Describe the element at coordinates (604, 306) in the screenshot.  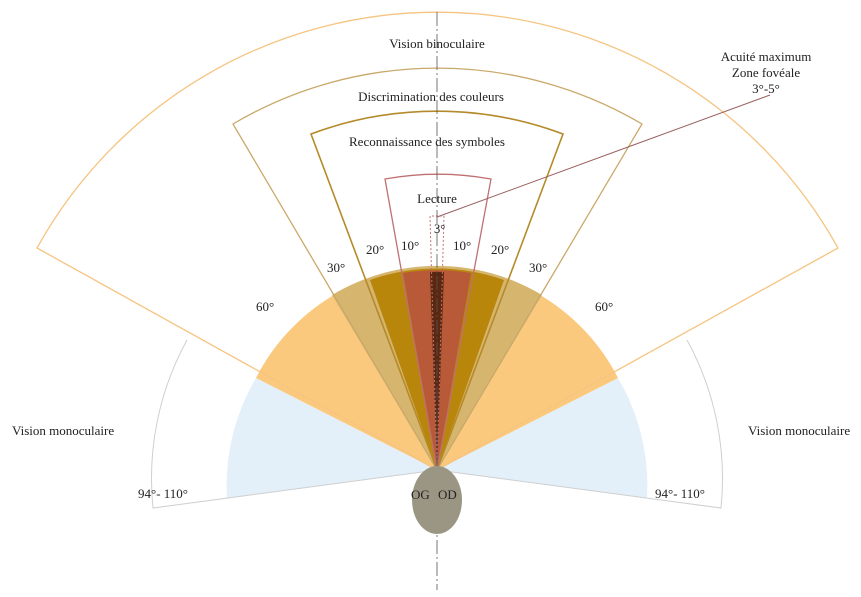
I see `angle-60-right: 60°` at that location.